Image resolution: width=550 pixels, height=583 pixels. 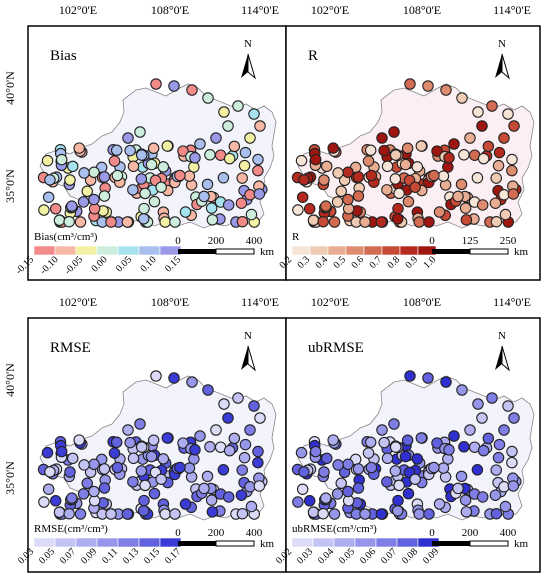 I want to click on scale-unit: km, so click(x=267, y=252).